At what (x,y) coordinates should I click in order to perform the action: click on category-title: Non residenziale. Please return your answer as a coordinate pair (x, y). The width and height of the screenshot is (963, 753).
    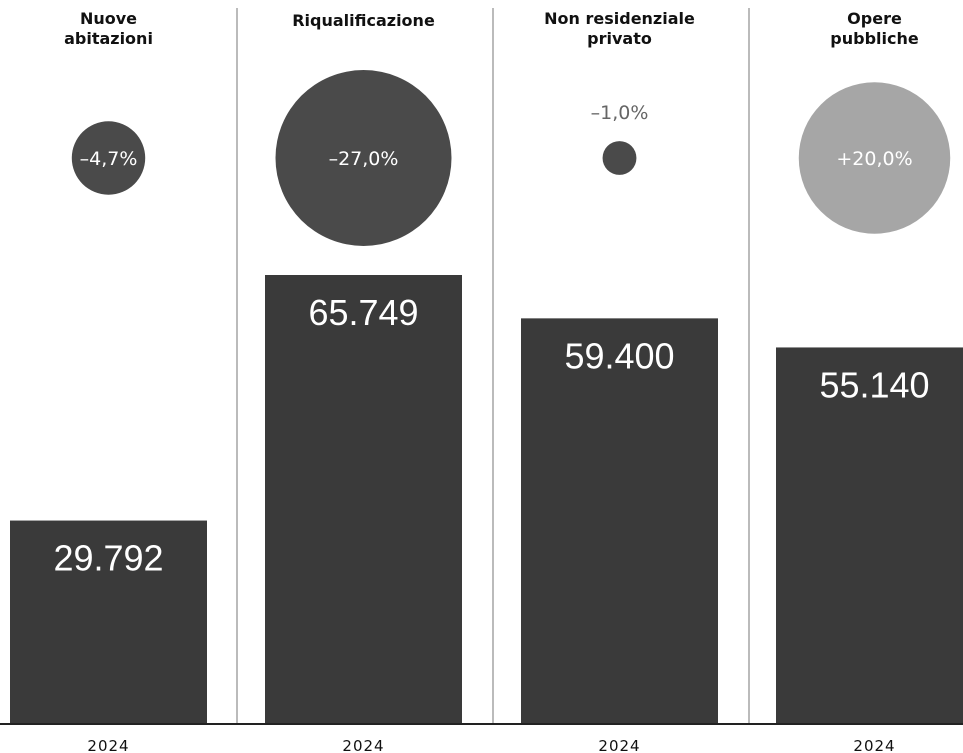
    Looking at the image, I should click on (619, 18).